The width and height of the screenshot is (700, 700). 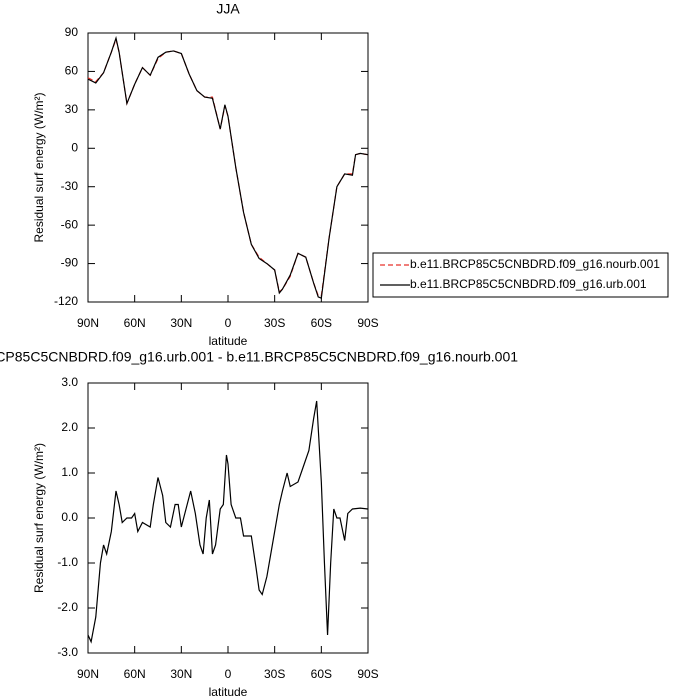 What do you see at coordinates (528, 284) in the screenshot?
I see `legend-label: b.e11.BRCP85C5CNBDRD.f09_g16.urb.001` at bounding box center [528, 284].